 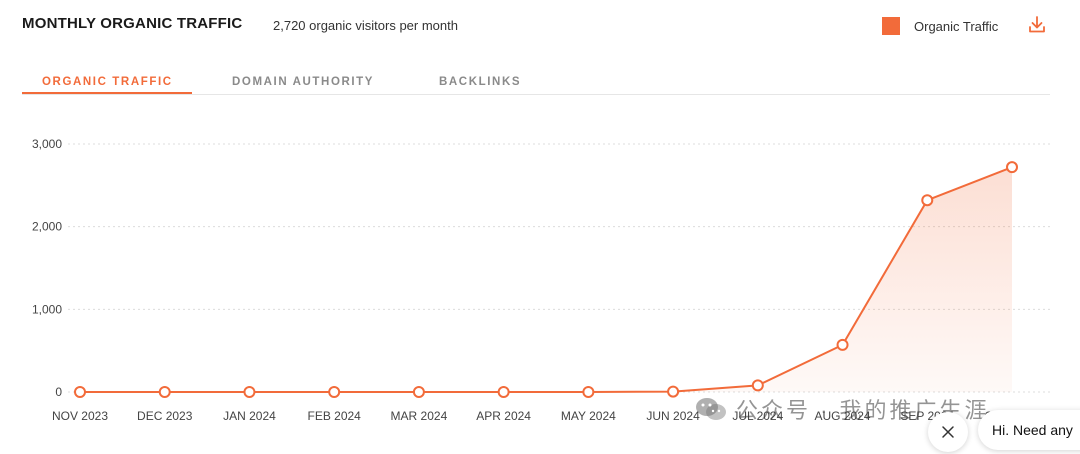 What do you see at coordinates (47, 227) in the screenshot?
I see `y-tick-label: 2,000` at bounding box center [47, 227].